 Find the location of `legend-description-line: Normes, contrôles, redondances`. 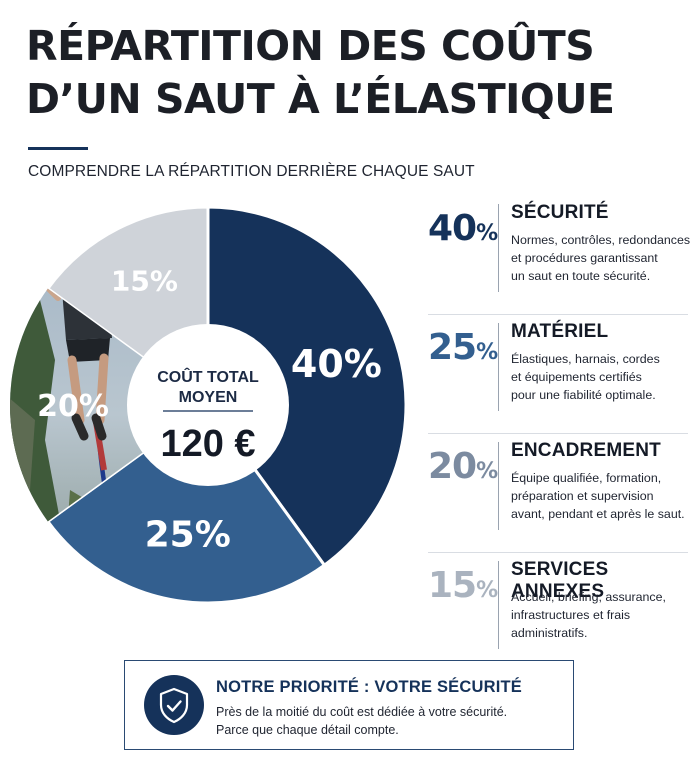

legend-description-line: Normes, contrôles, redondances is located at coordinates (601, 240).